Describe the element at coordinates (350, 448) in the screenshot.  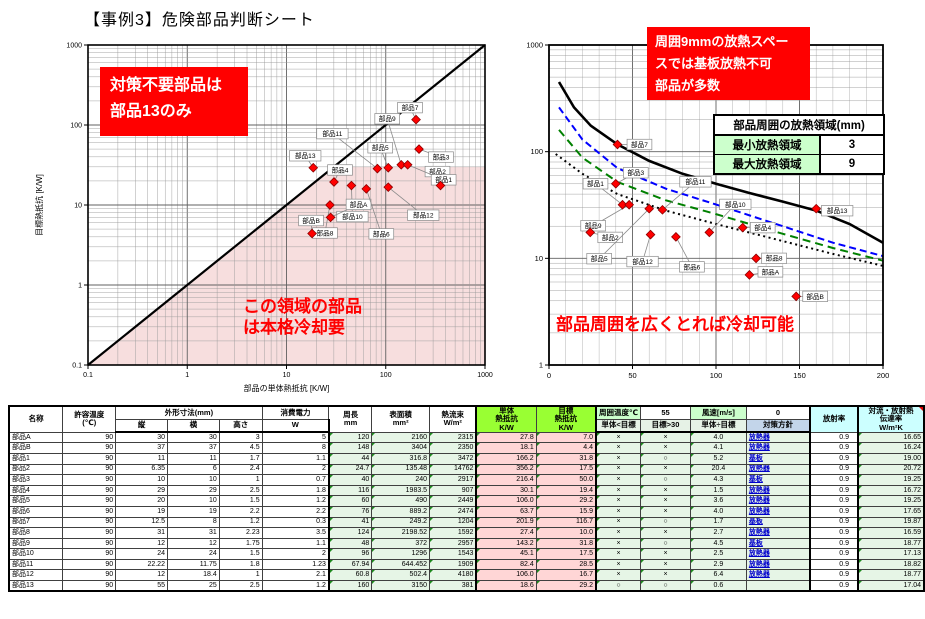
I see `cell-perimeter: 148` at that location.